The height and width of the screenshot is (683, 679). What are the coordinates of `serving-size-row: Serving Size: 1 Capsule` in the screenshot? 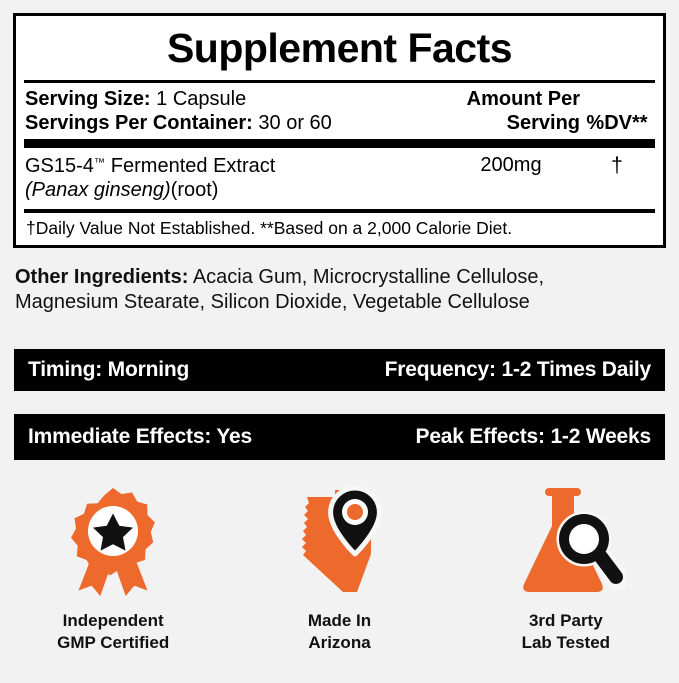 It's located at (233, 100).